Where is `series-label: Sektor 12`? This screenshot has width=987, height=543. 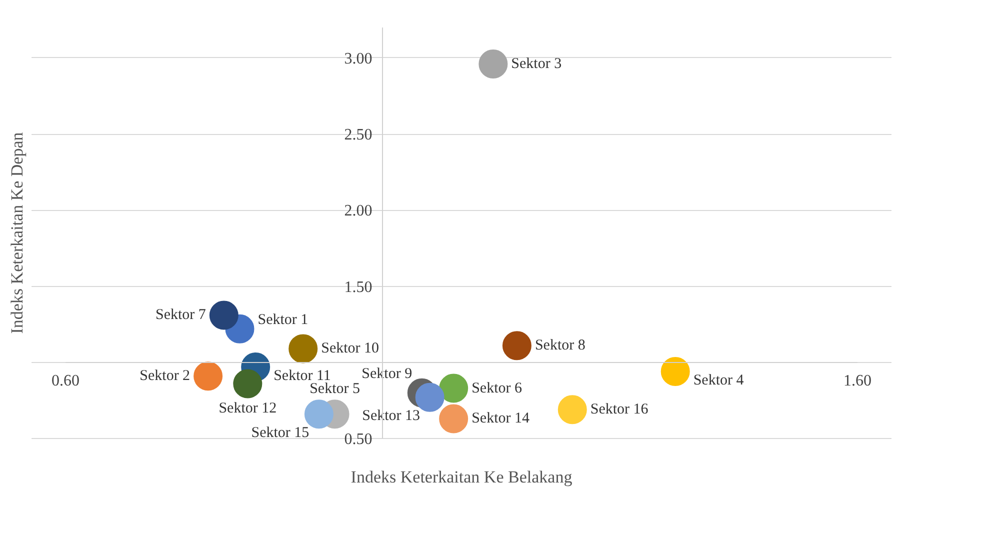 series-label: Sektor 12 is located at coordinates (247, 408).